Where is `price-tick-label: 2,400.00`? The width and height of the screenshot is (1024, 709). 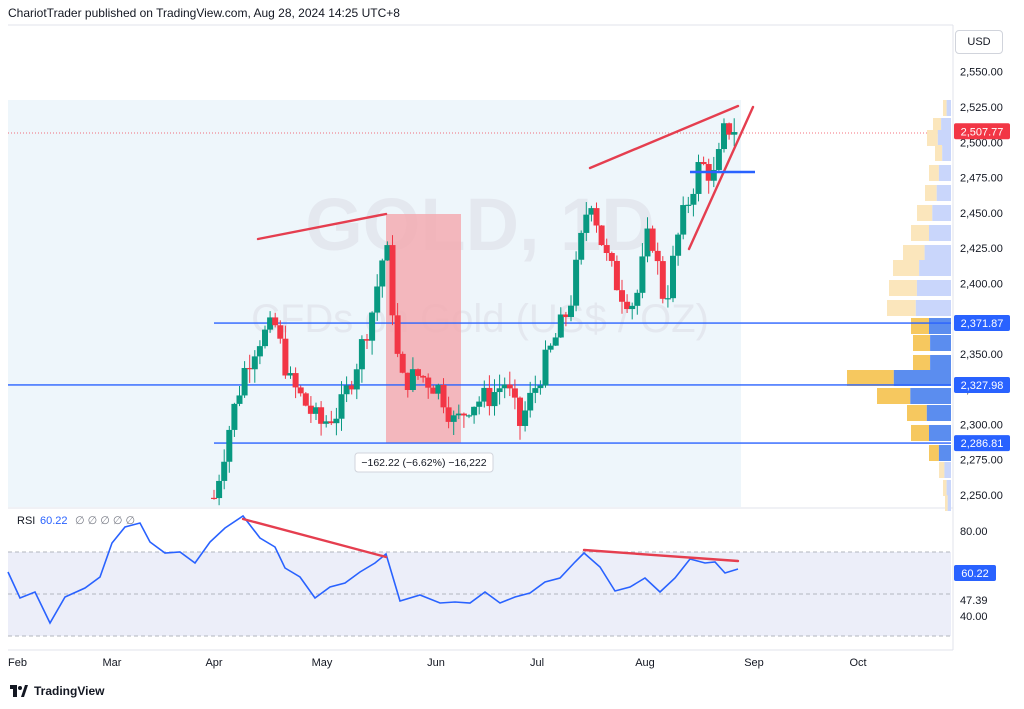 price-tick-label: 2,400.00 is located at coordinates (981, 284).